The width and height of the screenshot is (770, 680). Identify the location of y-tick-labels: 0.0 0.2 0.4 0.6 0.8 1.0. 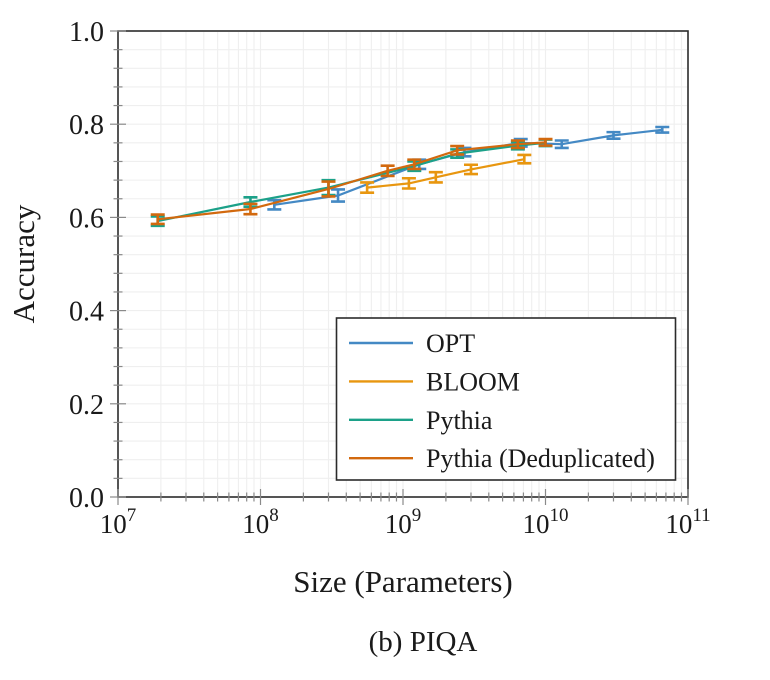
(86, 265).